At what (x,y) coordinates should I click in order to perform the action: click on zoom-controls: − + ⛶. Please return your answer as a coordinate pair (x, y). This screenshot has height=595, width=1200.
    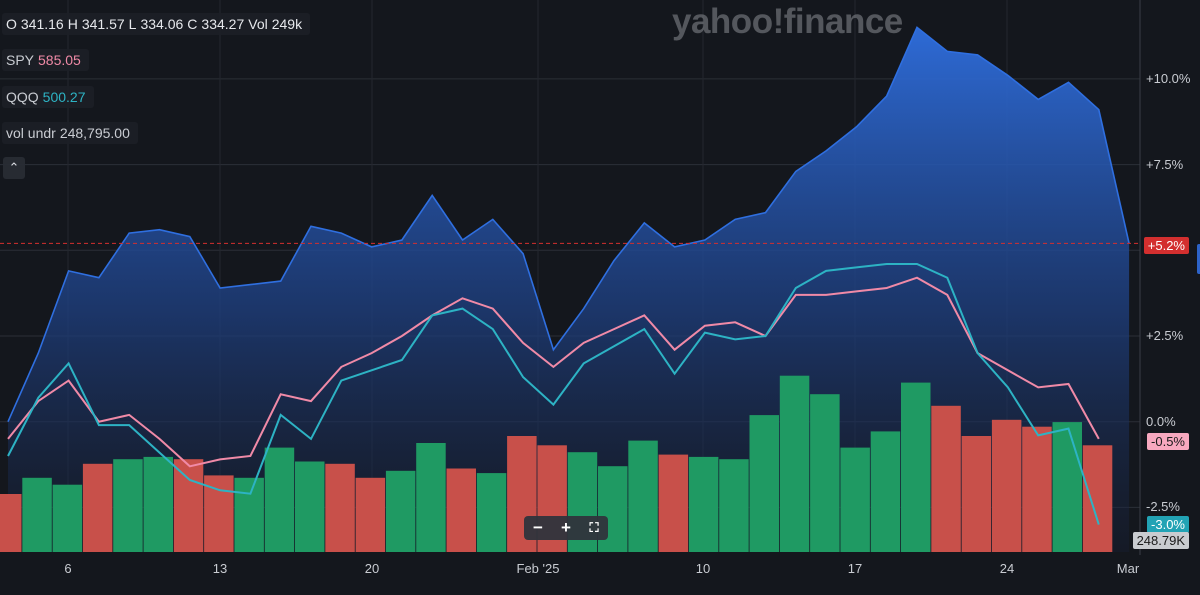
    Looking at the image, I should click on (566, 528).